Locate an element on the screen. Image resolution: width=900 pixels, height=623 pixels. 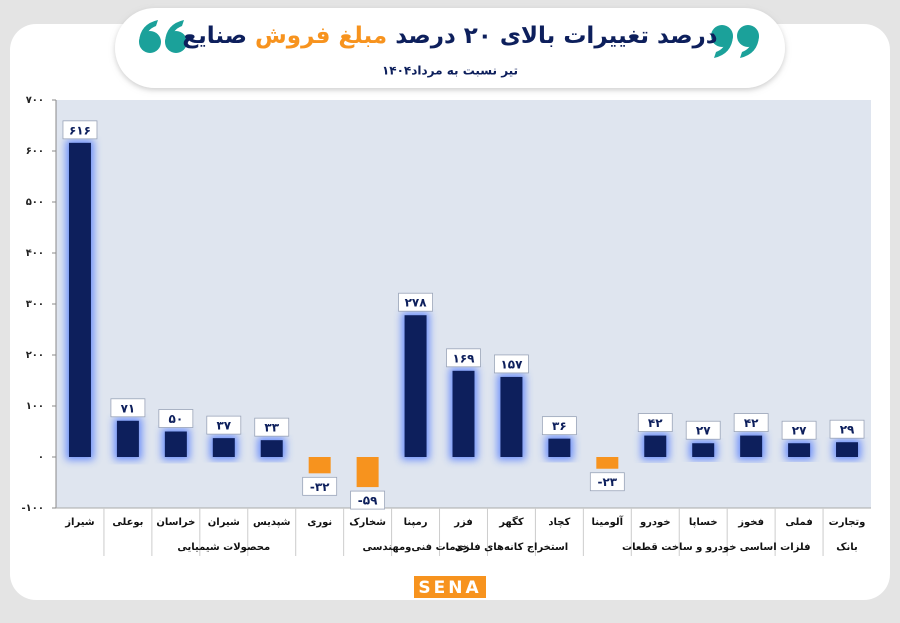
x-tick-label: کچاد is located at coordinates (559, 522).